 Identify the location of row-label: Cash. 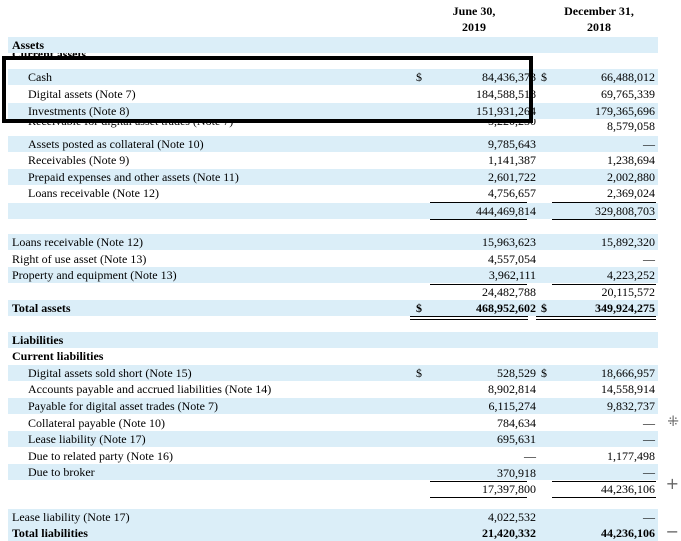
(40, 77).